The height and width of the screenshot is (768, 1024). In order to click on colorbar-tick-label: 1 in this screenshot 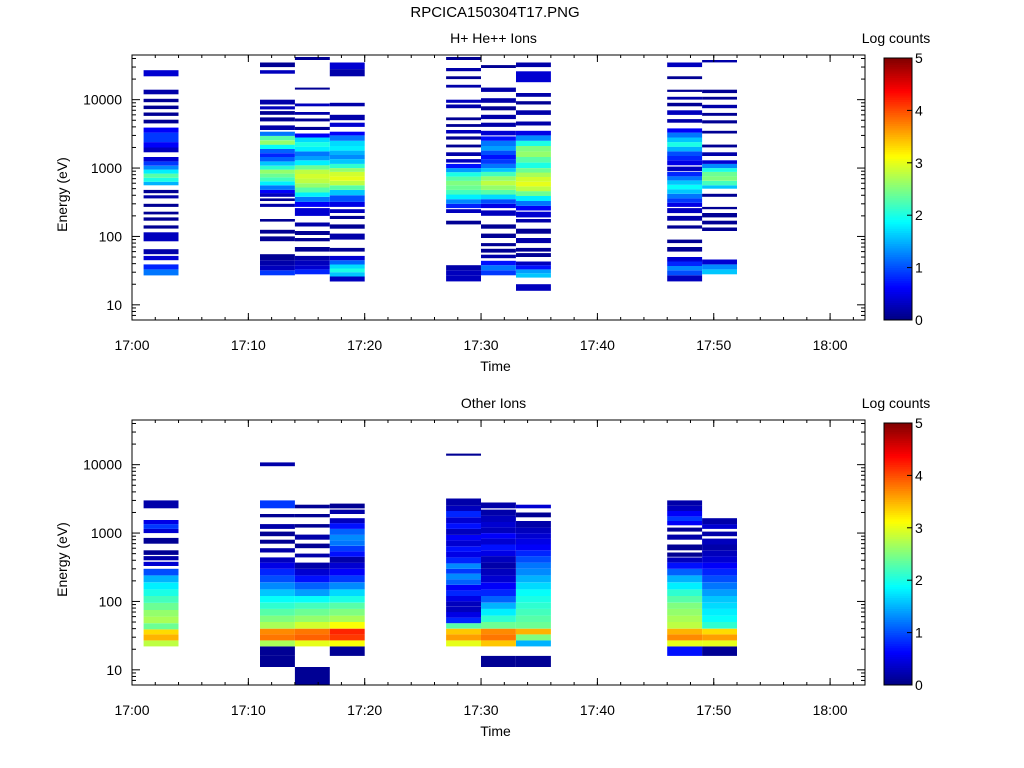, I will do `click(919, 633)`.